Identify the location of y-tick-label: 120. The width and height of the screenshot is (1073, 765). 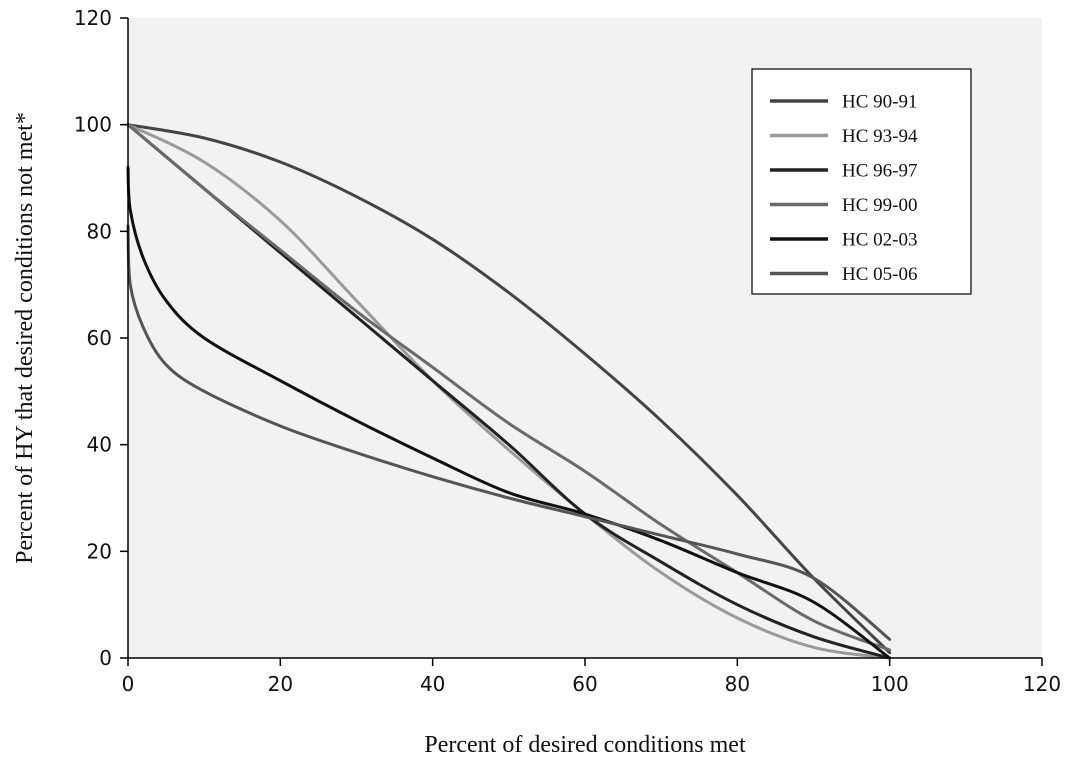
(93, 18).